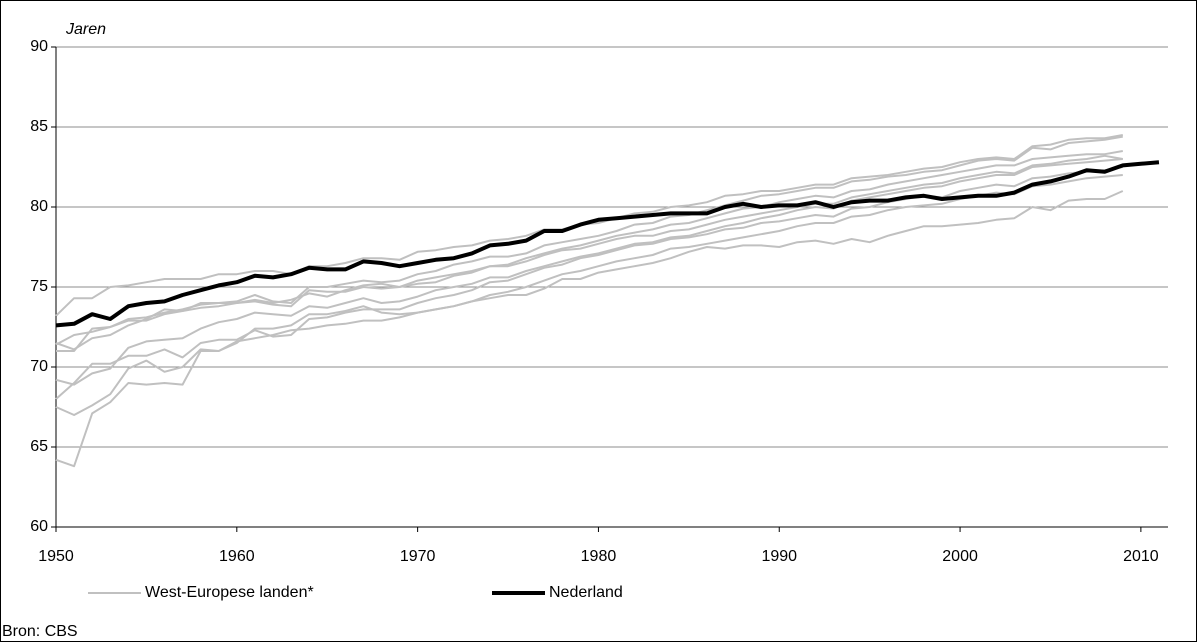 Image resolution: width=1197 pixels, height=642 pixels. What do you see at coordinates (39, 446) in the screenshot?
I see `y-tick-label: 65` at bounding box center [39, 446].